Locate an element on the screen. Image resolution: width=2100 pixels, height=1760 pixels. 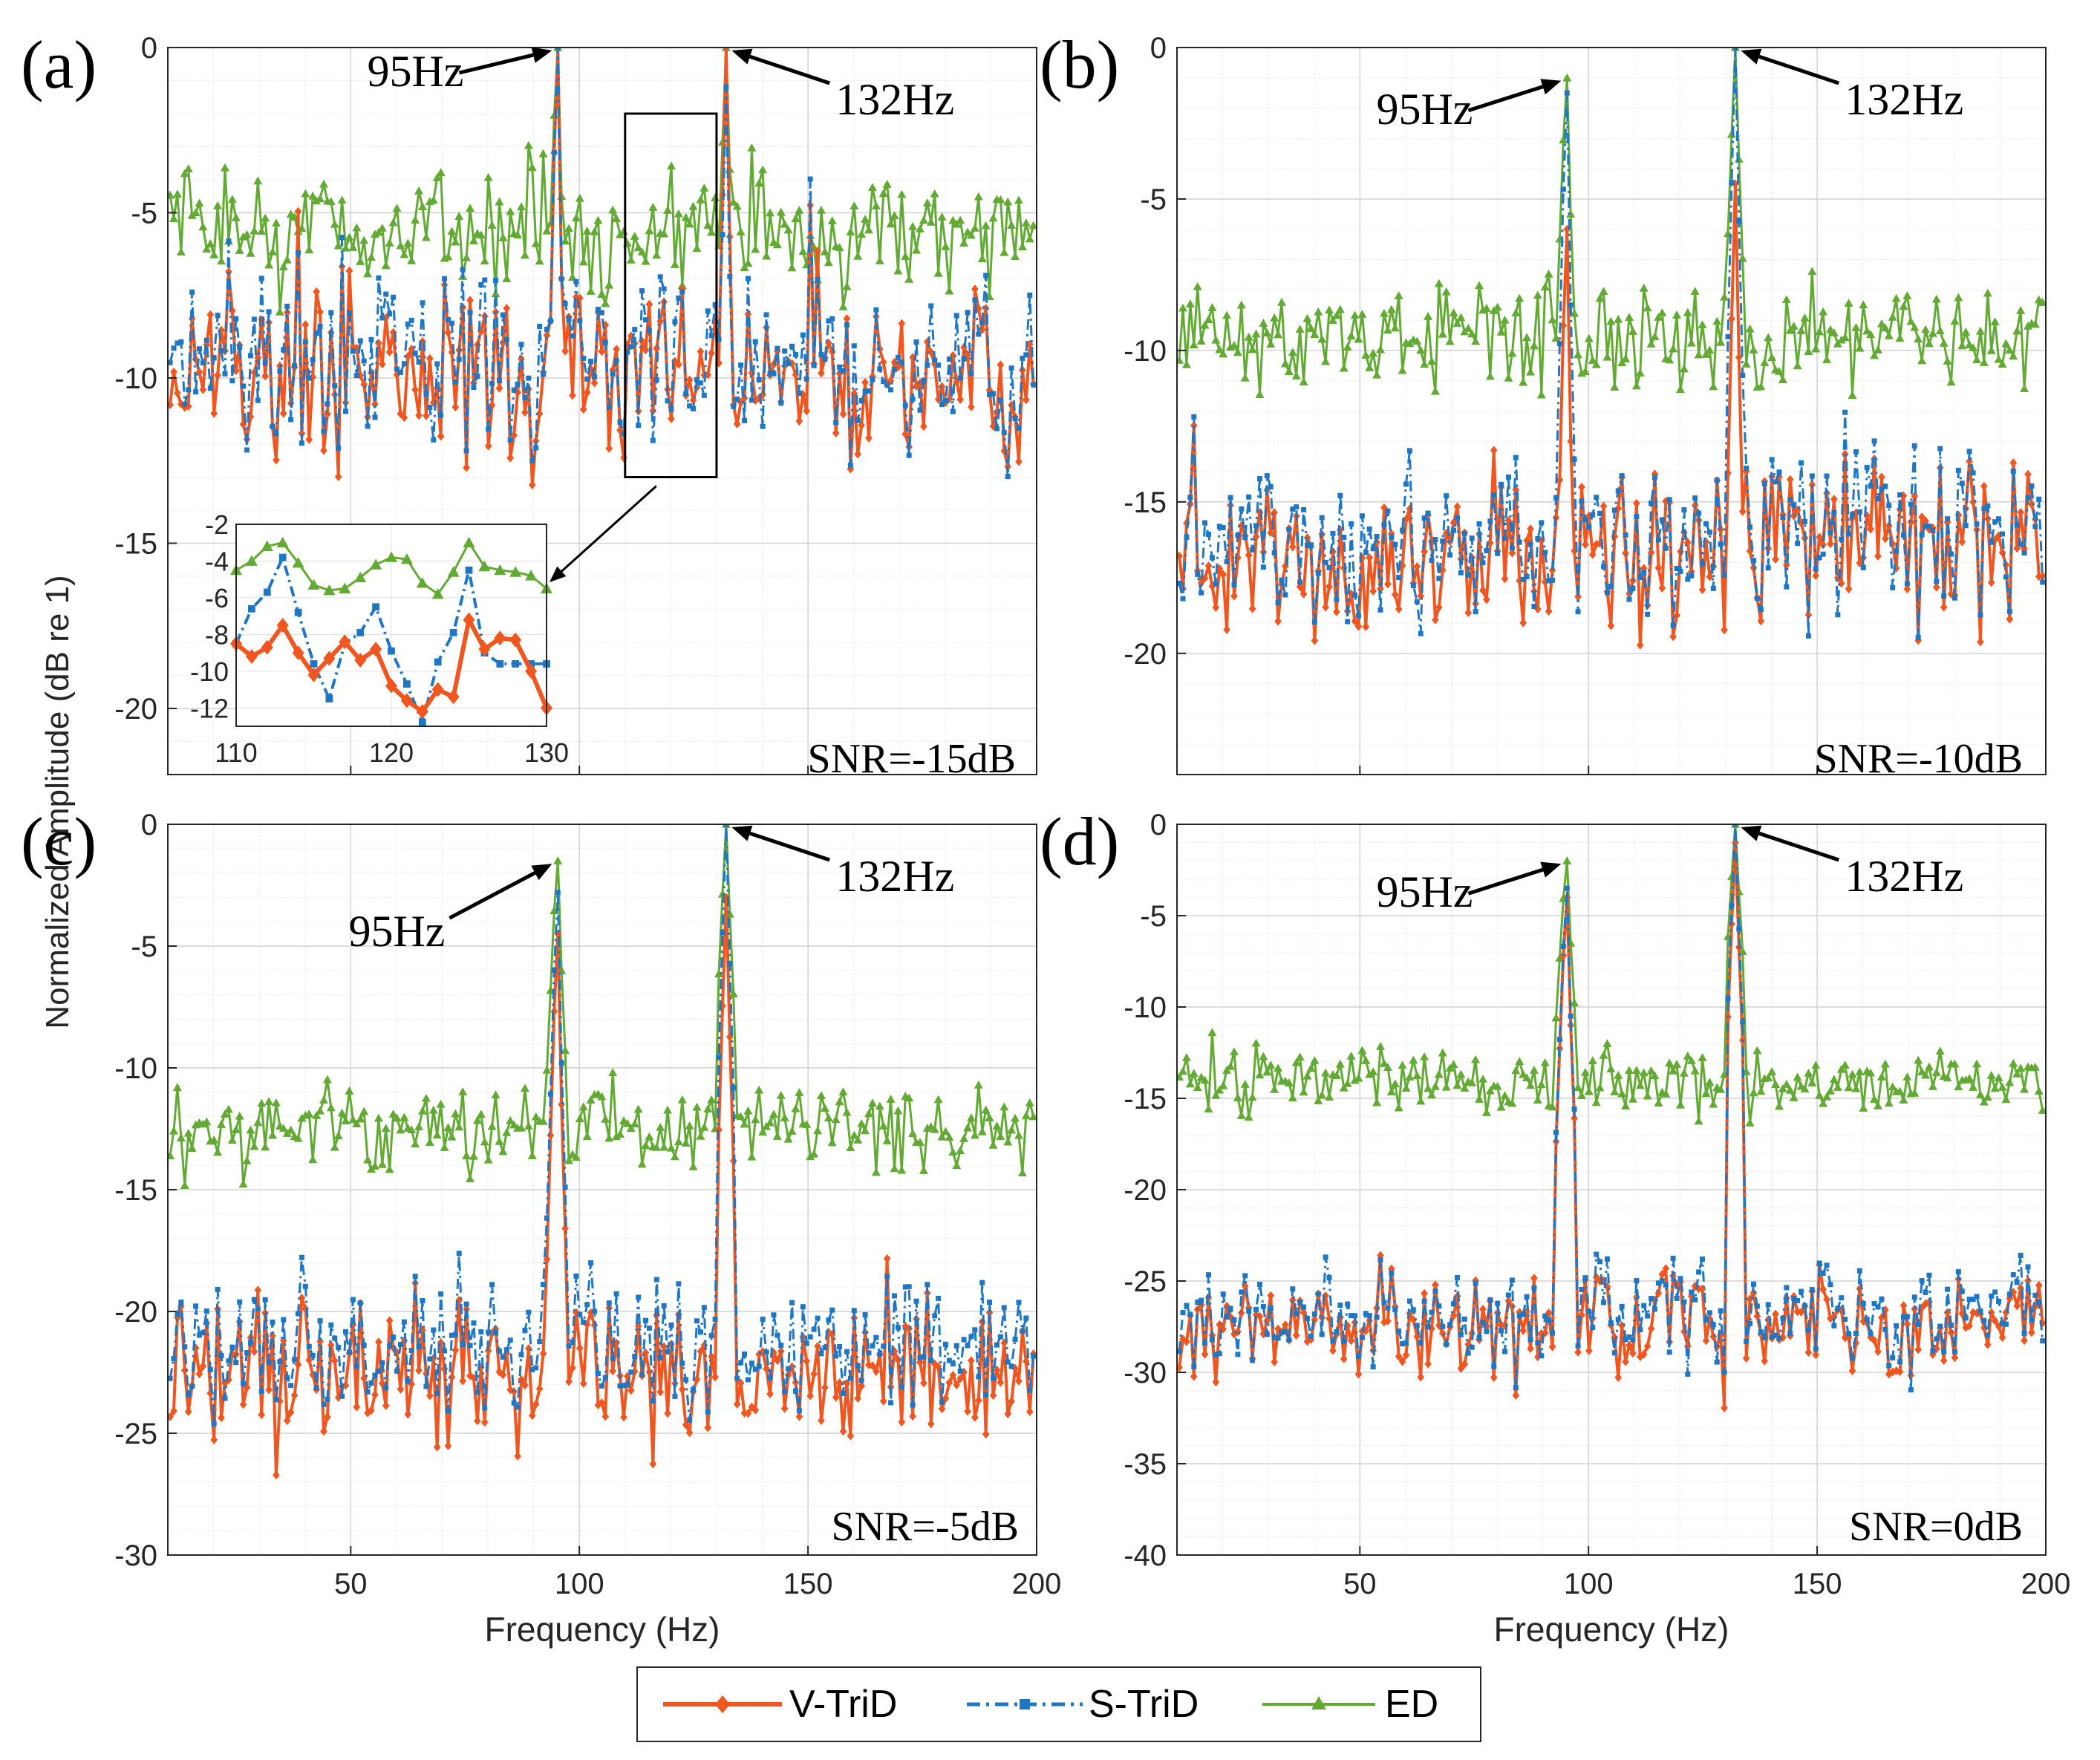
inset-point-s-trid is located at coordinates (422, 723).